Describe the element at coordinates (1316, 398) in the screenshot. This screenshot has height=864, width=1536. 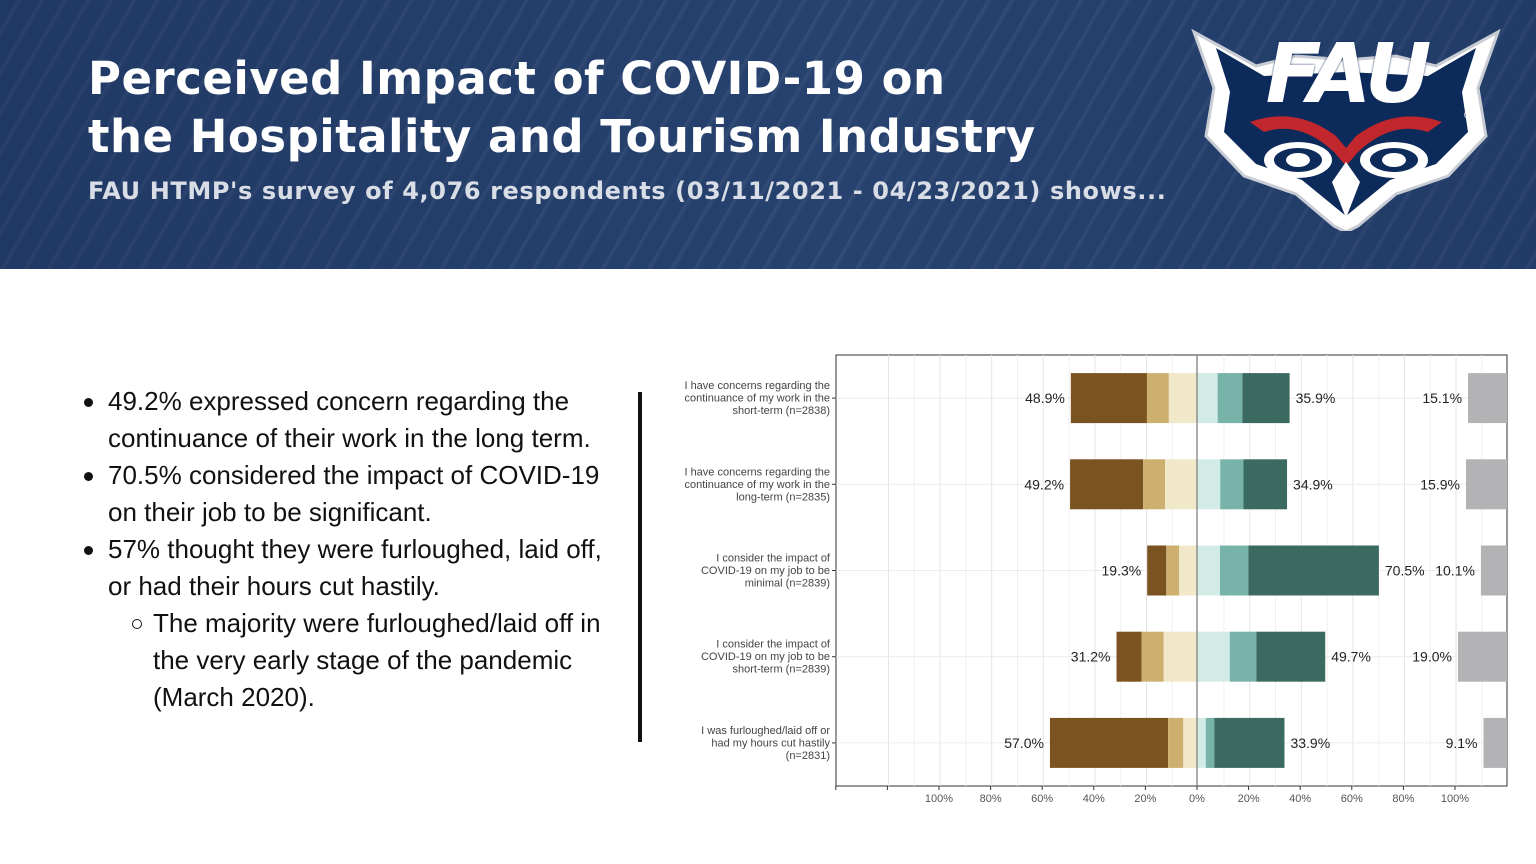
I see `label-agree: 35.9%` at that location.